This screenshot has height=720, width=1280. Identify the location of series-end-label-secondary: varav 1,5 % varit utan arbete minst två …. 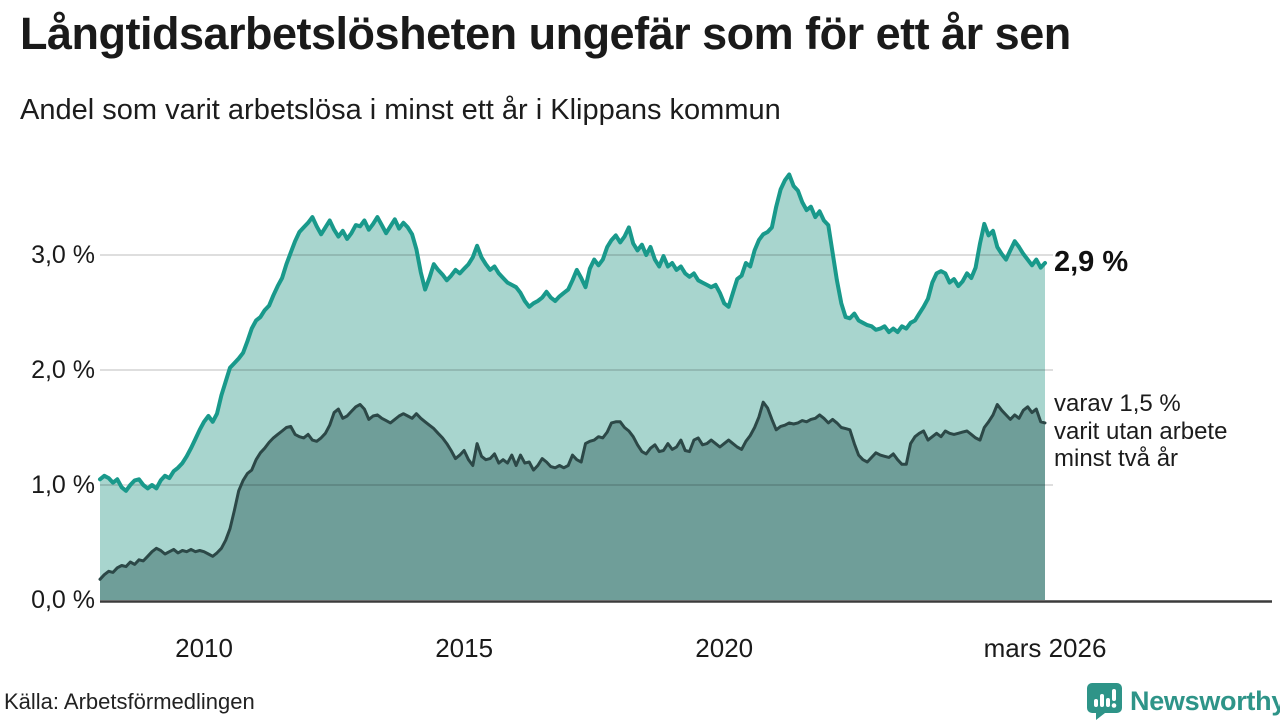
(1140, 431).